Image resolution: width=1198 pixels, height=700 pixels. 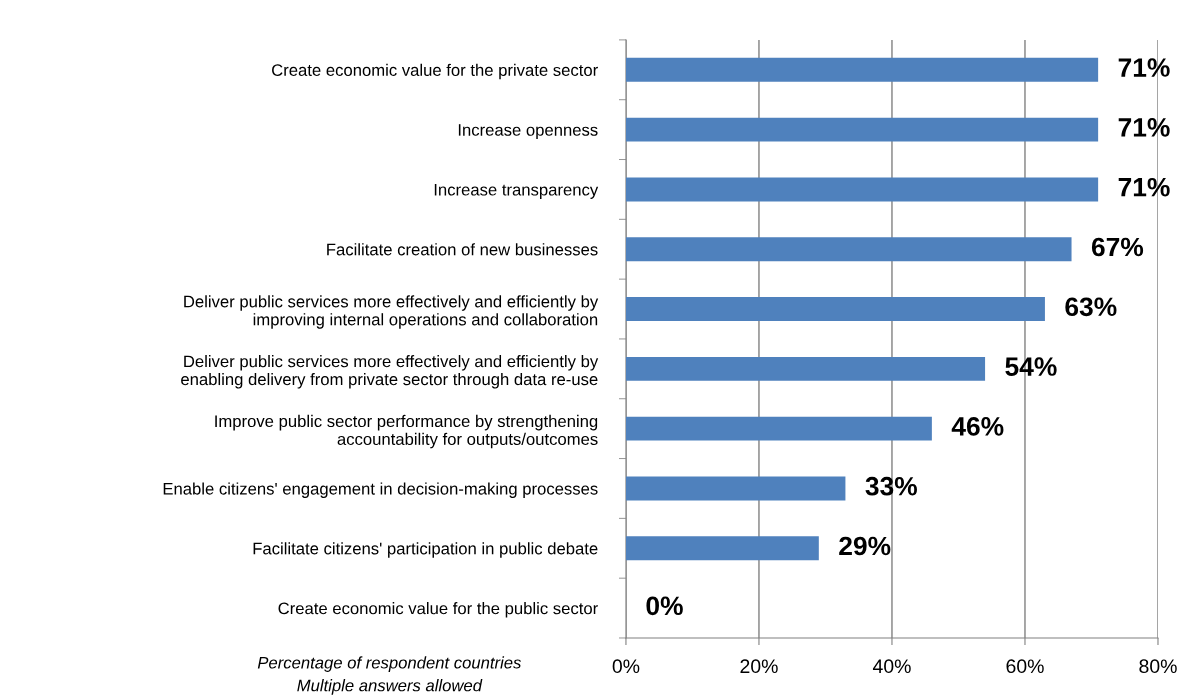 What do you see at coordinates (462, 249) in the screenshot?
I see `y-tick-label: Facilitate creation of new businesses` at bounding box center [462, 249].